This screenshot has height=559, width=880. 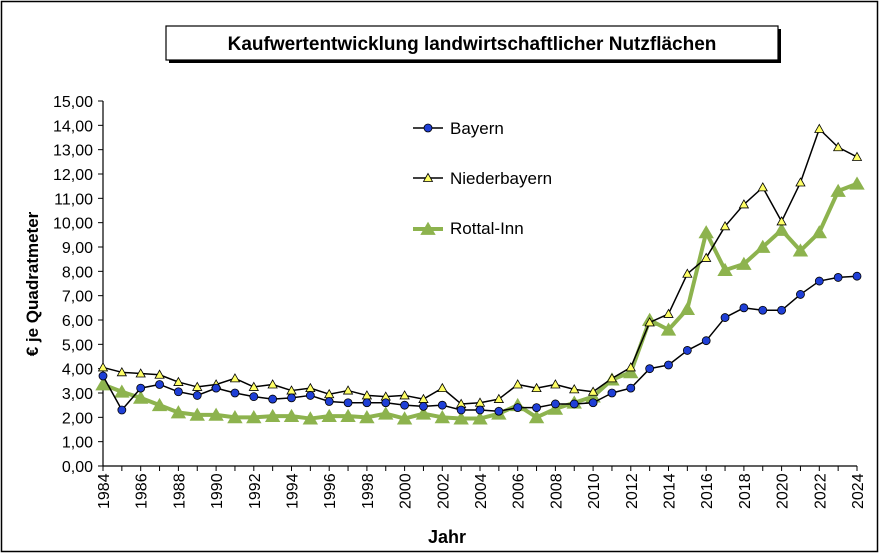 What do you see at coordinates (501, 178) in the screenshot?
I see `legend-label-niederbayern: Niederbayern` at bounding box center [501, 178].